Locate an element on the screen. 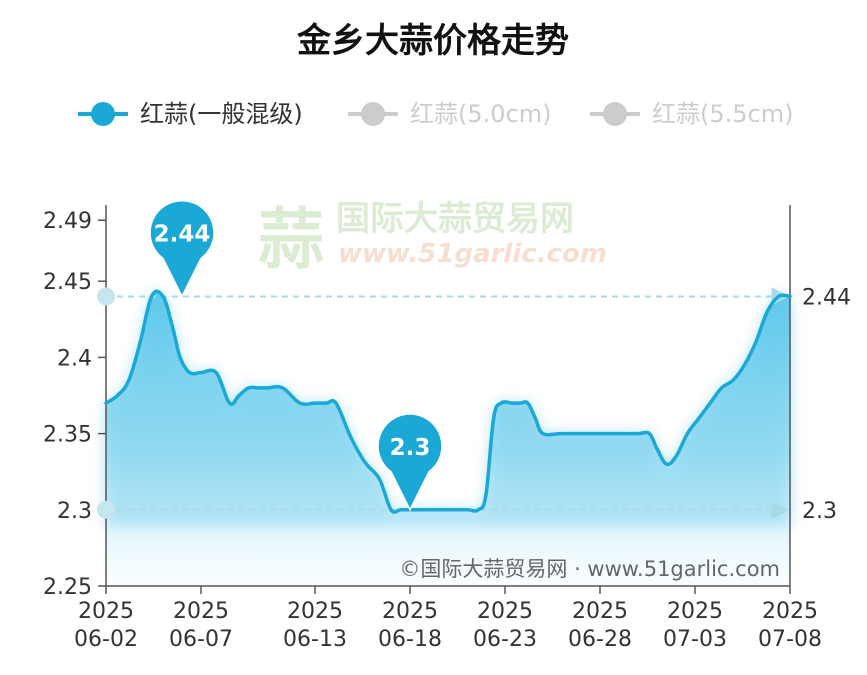  legend-label-series-3: 红蒜(5.5cm) is located at coordinates (722, 114).